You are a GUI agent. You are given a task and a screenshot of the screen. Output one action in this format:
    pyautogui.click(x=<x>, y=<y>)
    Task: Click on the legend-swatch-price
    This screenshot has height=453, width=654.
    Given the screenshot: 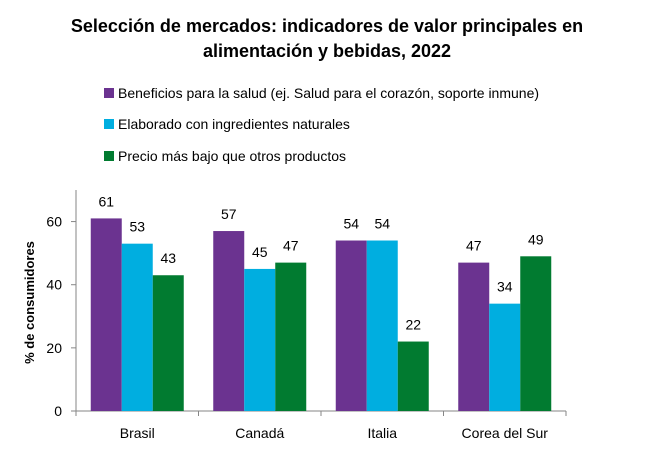 What is the action you would take?
    pyautogui.click(x=109, y=155)
    